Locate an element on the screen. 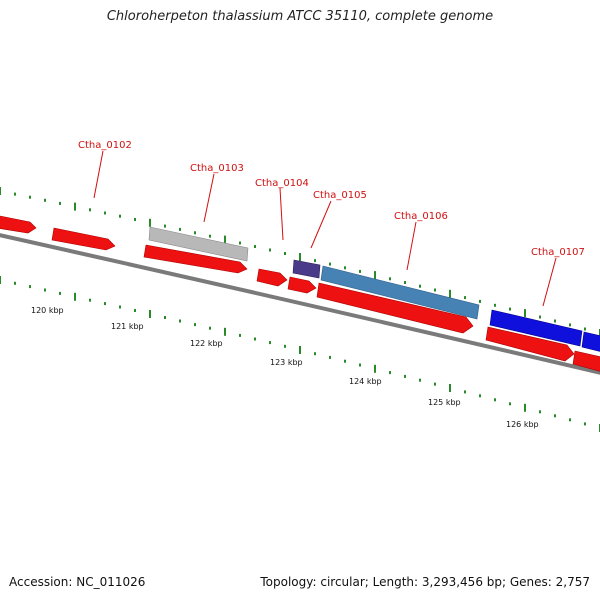 Image resolution: width=600 pixels, height=600 pixels. gene-label: Ctha_0105 is located at coordinates (340, 195).